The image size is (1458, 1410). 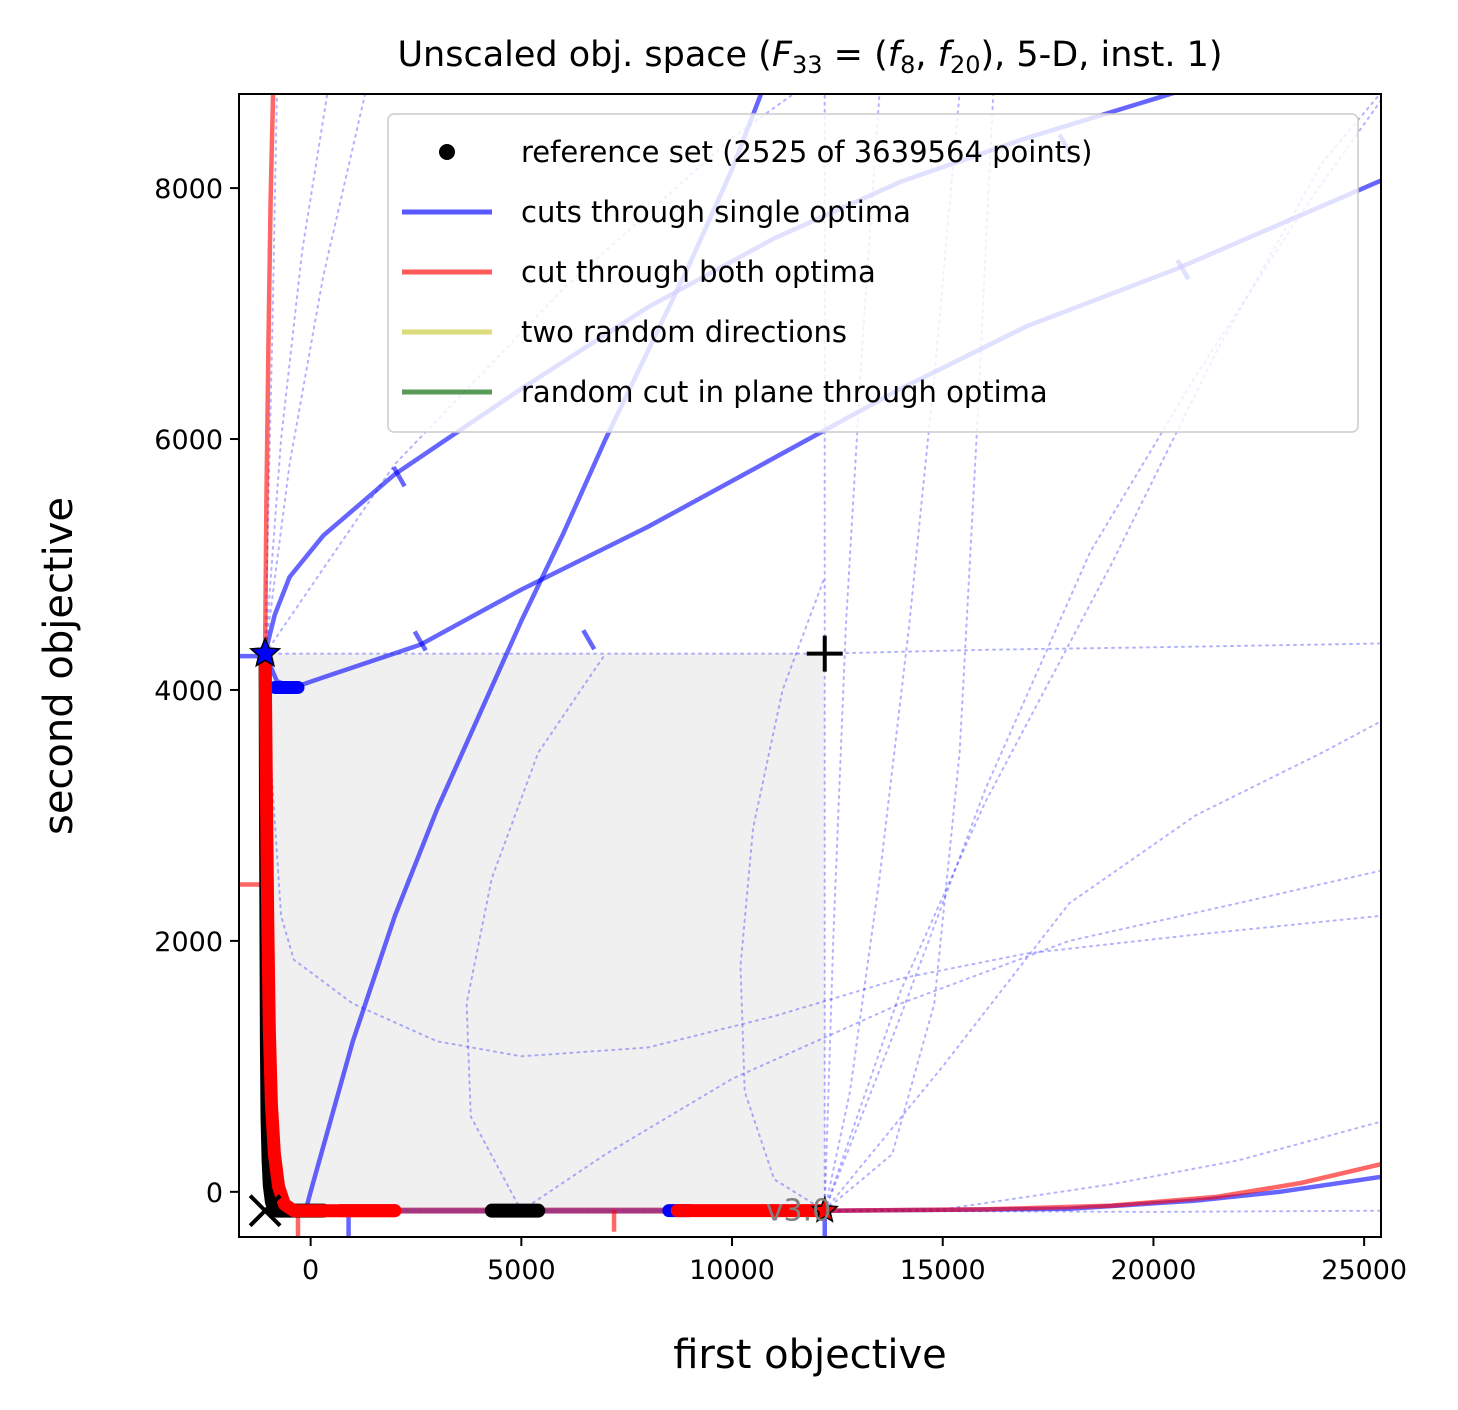 I want to click on red-front-curve, so click(x=330, y=932).